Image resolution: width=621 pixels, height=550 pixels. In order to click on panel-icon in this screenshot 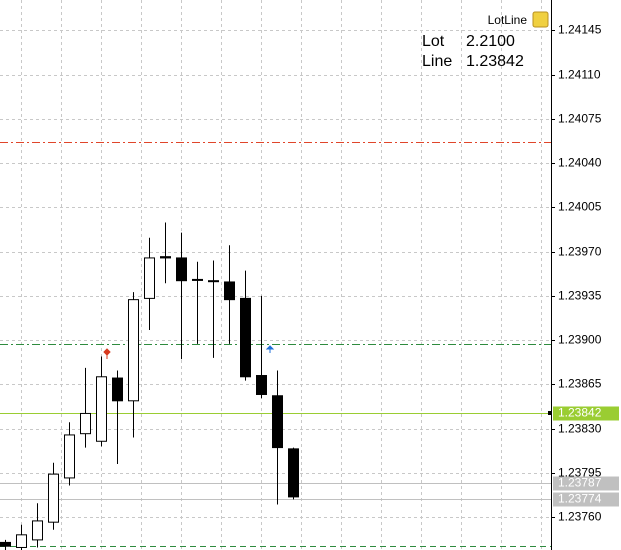, I will do `click(540, 19)`.